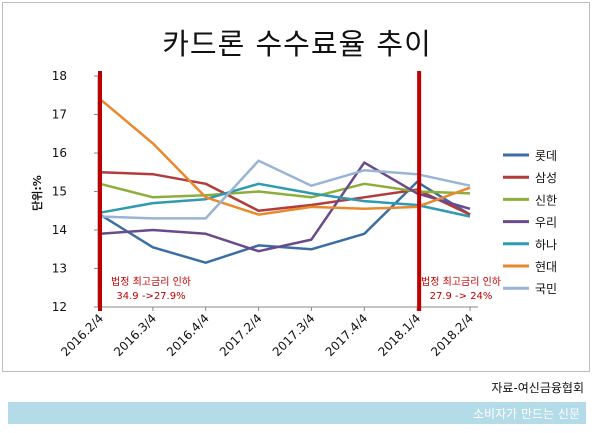 Image resolution: width=594 pixels, height=433 pixels. I want to click on y-tick-label: 15, so click(59, 192).